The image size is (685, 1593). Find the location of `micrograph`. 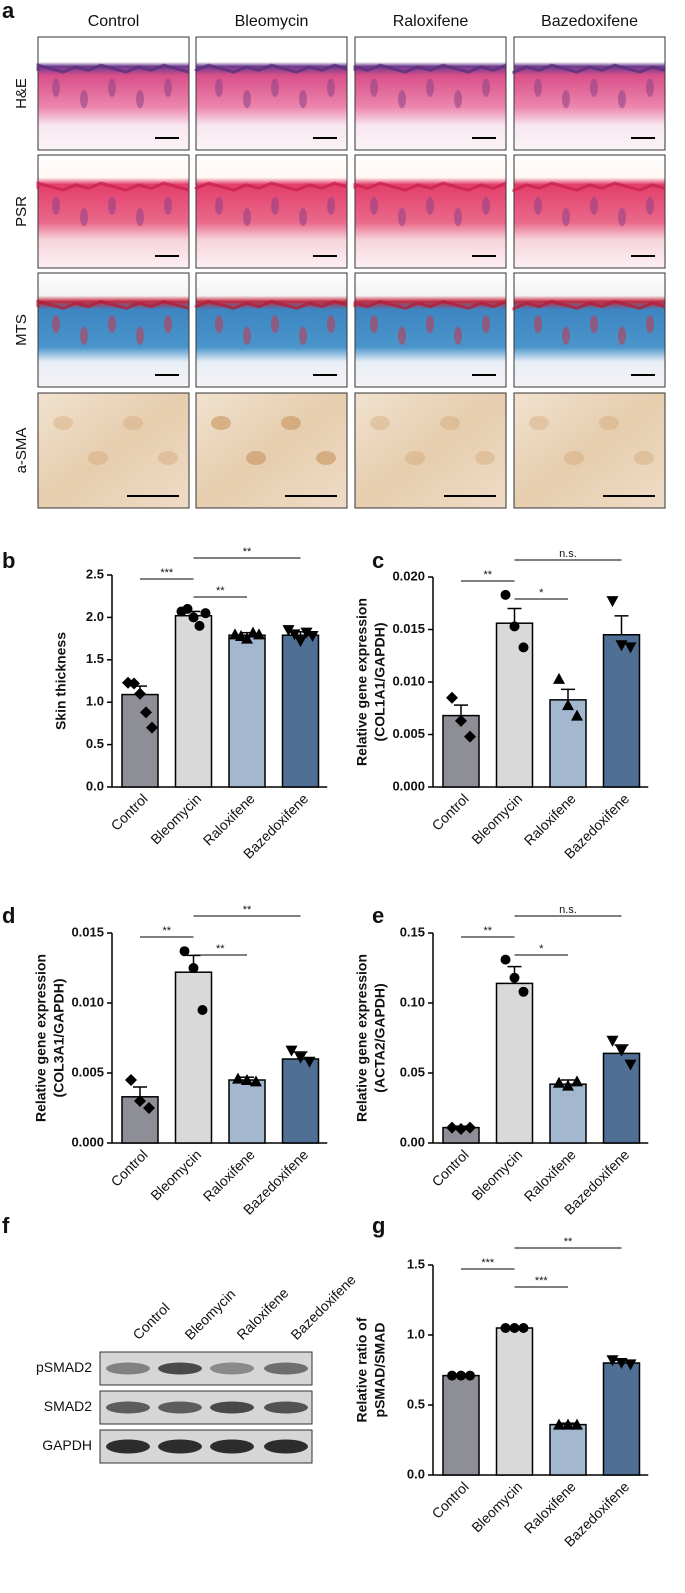

micrograph is located at coordinates (113, 450).